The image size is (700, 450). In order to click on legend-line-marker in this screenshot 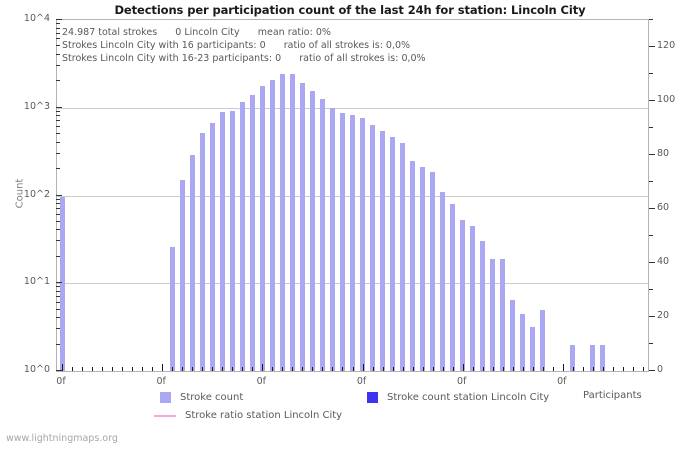, I will do `click(165, 415)`.